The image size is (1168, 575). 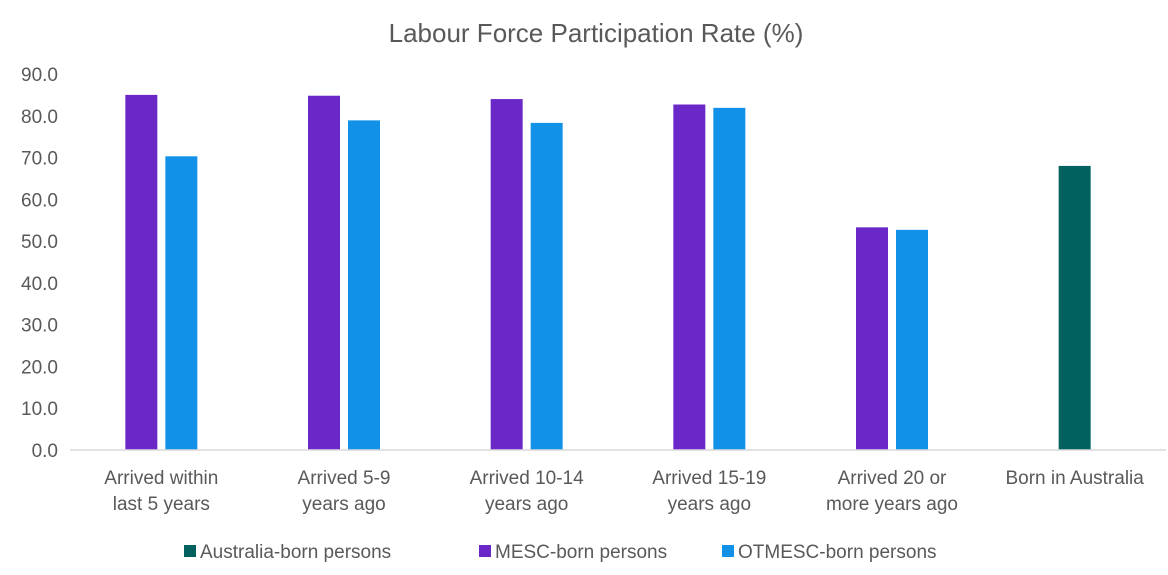 I want to click on legend-label: Australia-born persons, so click(x=295, y=552).